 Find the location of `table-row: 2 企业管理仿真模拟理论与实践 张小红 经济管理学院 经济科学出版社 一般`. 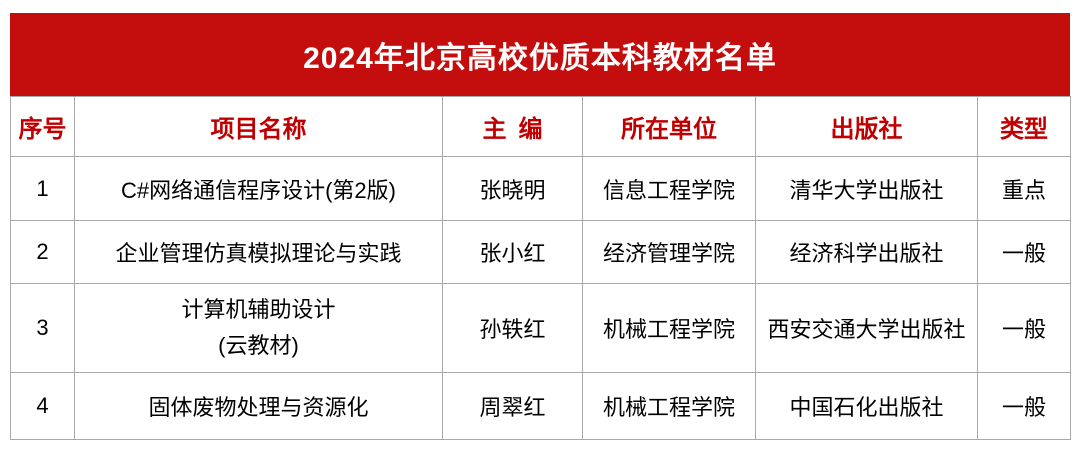

table-row: 2 企业管理仿真模拟理论与实践 张小红 经济管理学院 经济科学出版社 一般 is located at coordinates (540, 252).